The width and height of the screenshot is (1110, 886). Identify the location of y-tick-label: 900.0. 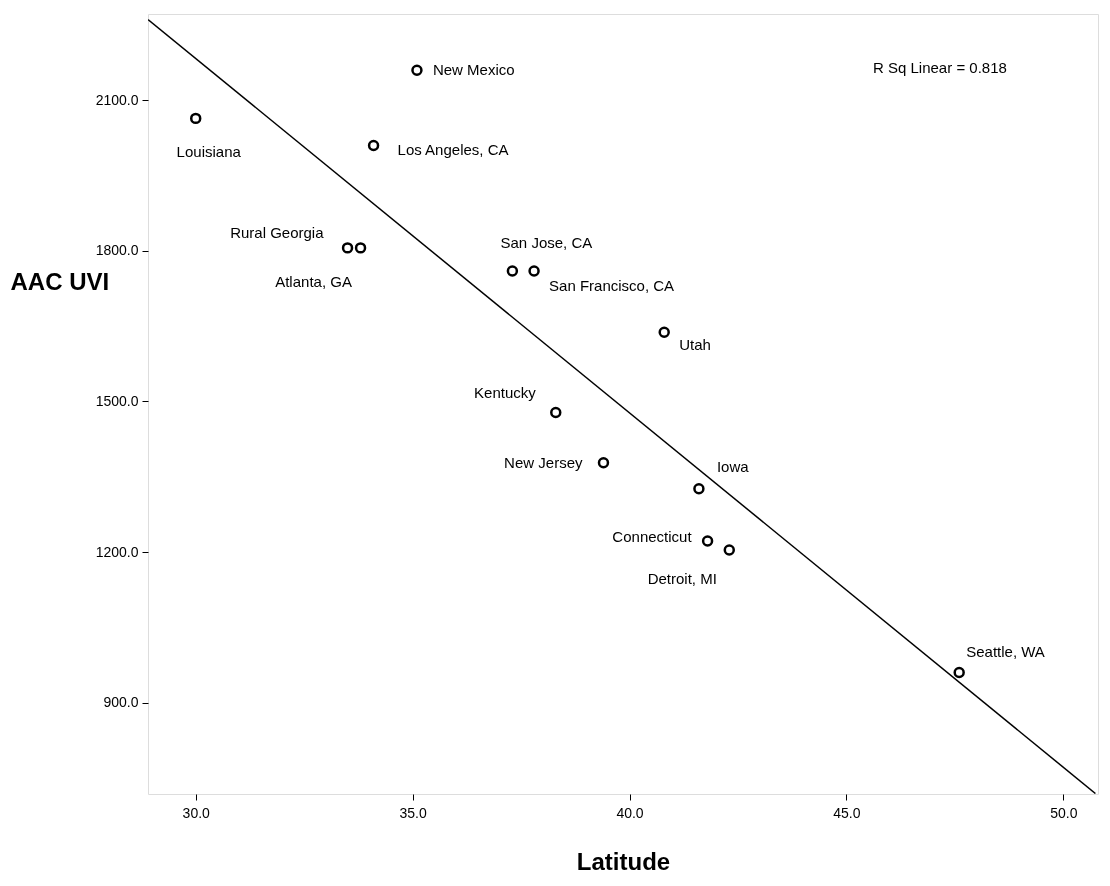
(121, 702).